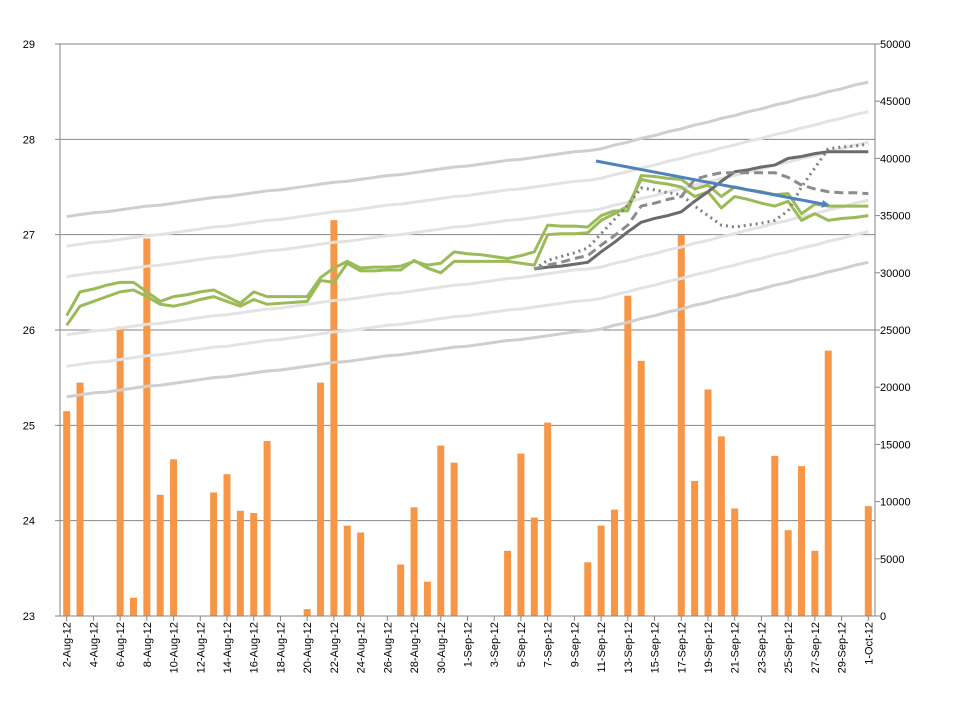 Image resolution: width=960 pixels, height=720 pixels. I want to click on x-tick-label: 12-Aug-12, so click(201, 647).